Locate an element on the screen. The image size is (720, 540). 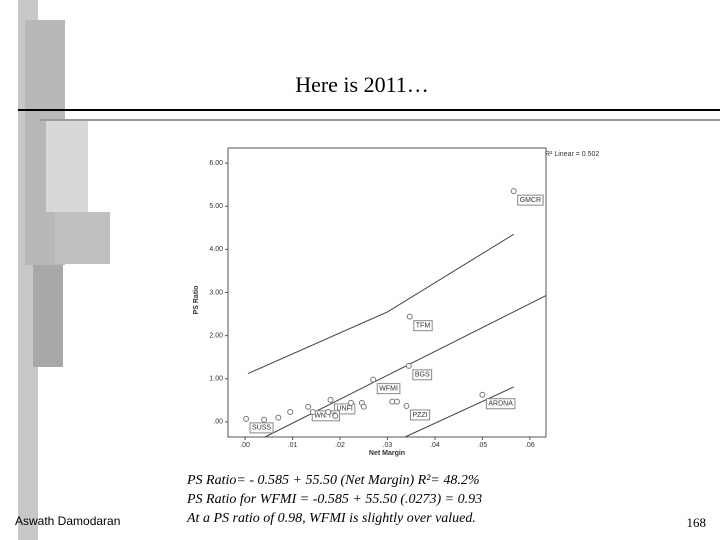
point-label: TFM is located at coordinates (423, 325).